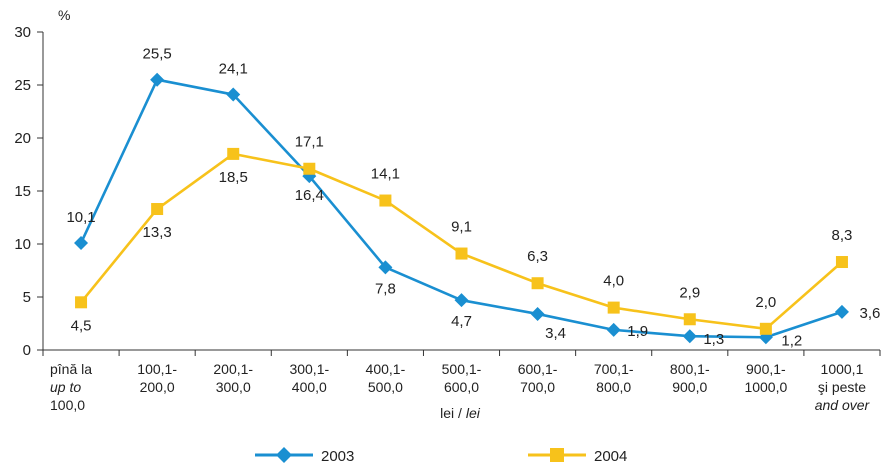  I want to click on data-label: 1,2, so click(791, 340).